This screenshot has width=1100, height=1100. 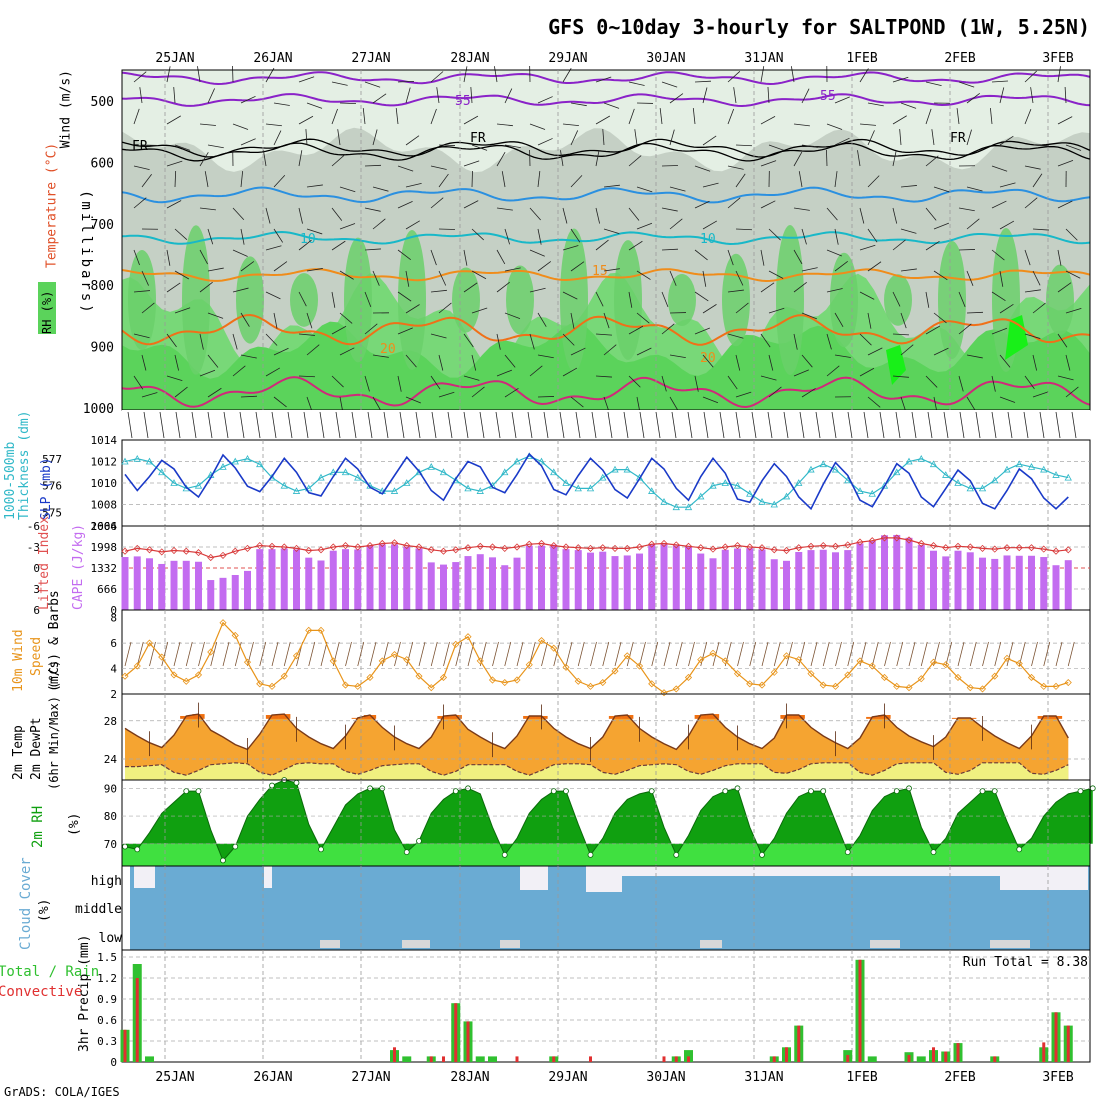 I want to click on cape-label-left: Lifted Index, so click(x=44, y=563).